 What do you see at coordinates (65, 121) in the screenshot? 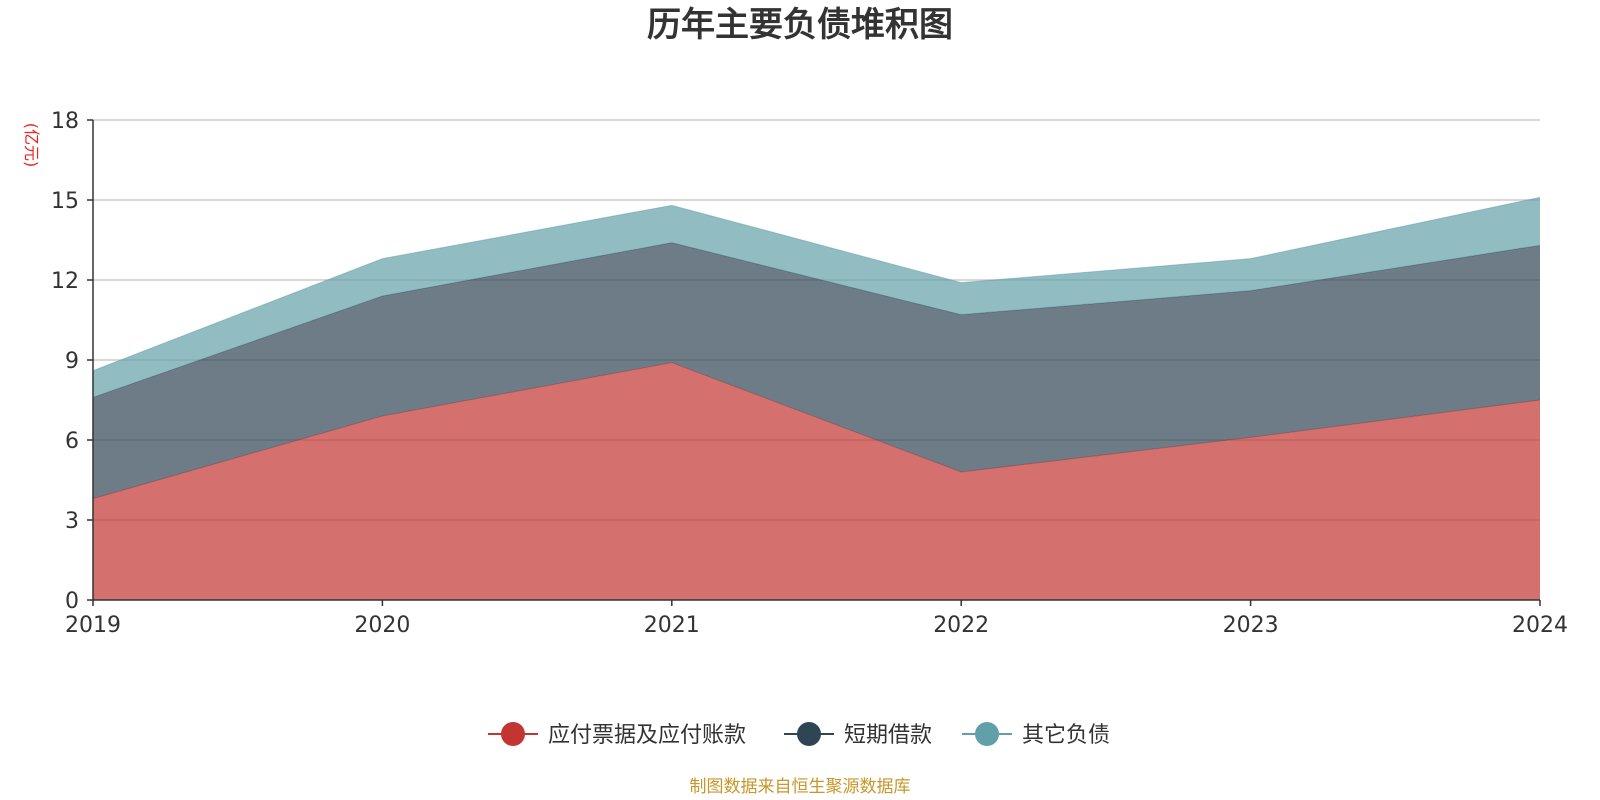
I see `y-tick-label: 18` at bounding box center [65, 121].